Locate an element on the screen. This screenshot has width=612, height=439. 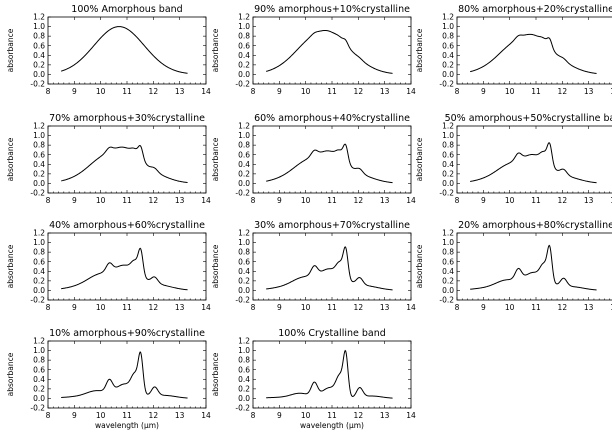
panel-title: 50% amorphous+50%crystalline band is located at coordinates (528, 118).